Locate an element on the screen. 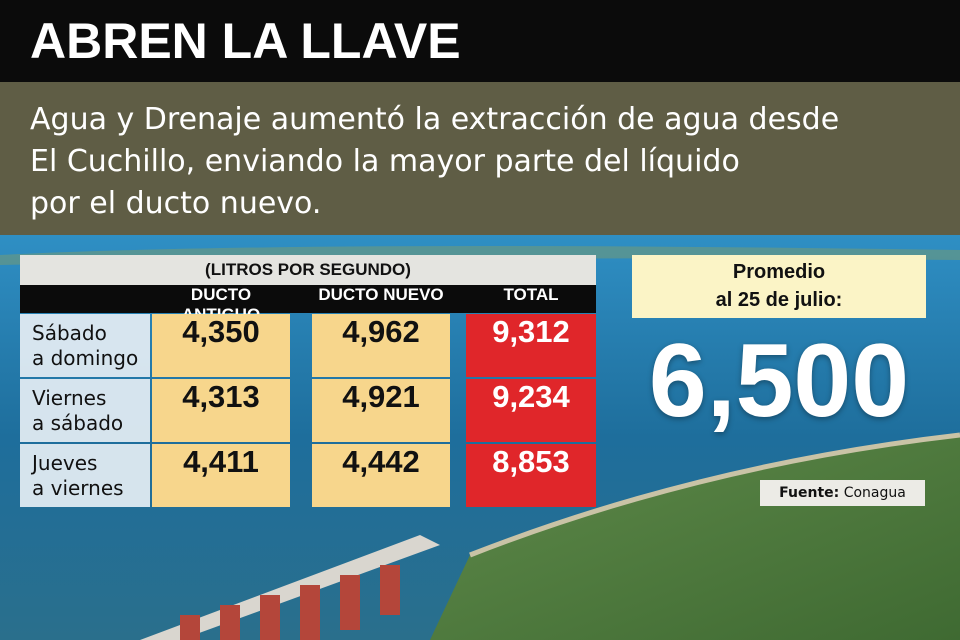 This screenshot has height=640, width=960. row-label: Viernes a sábado is located at coordinates (85, 410).